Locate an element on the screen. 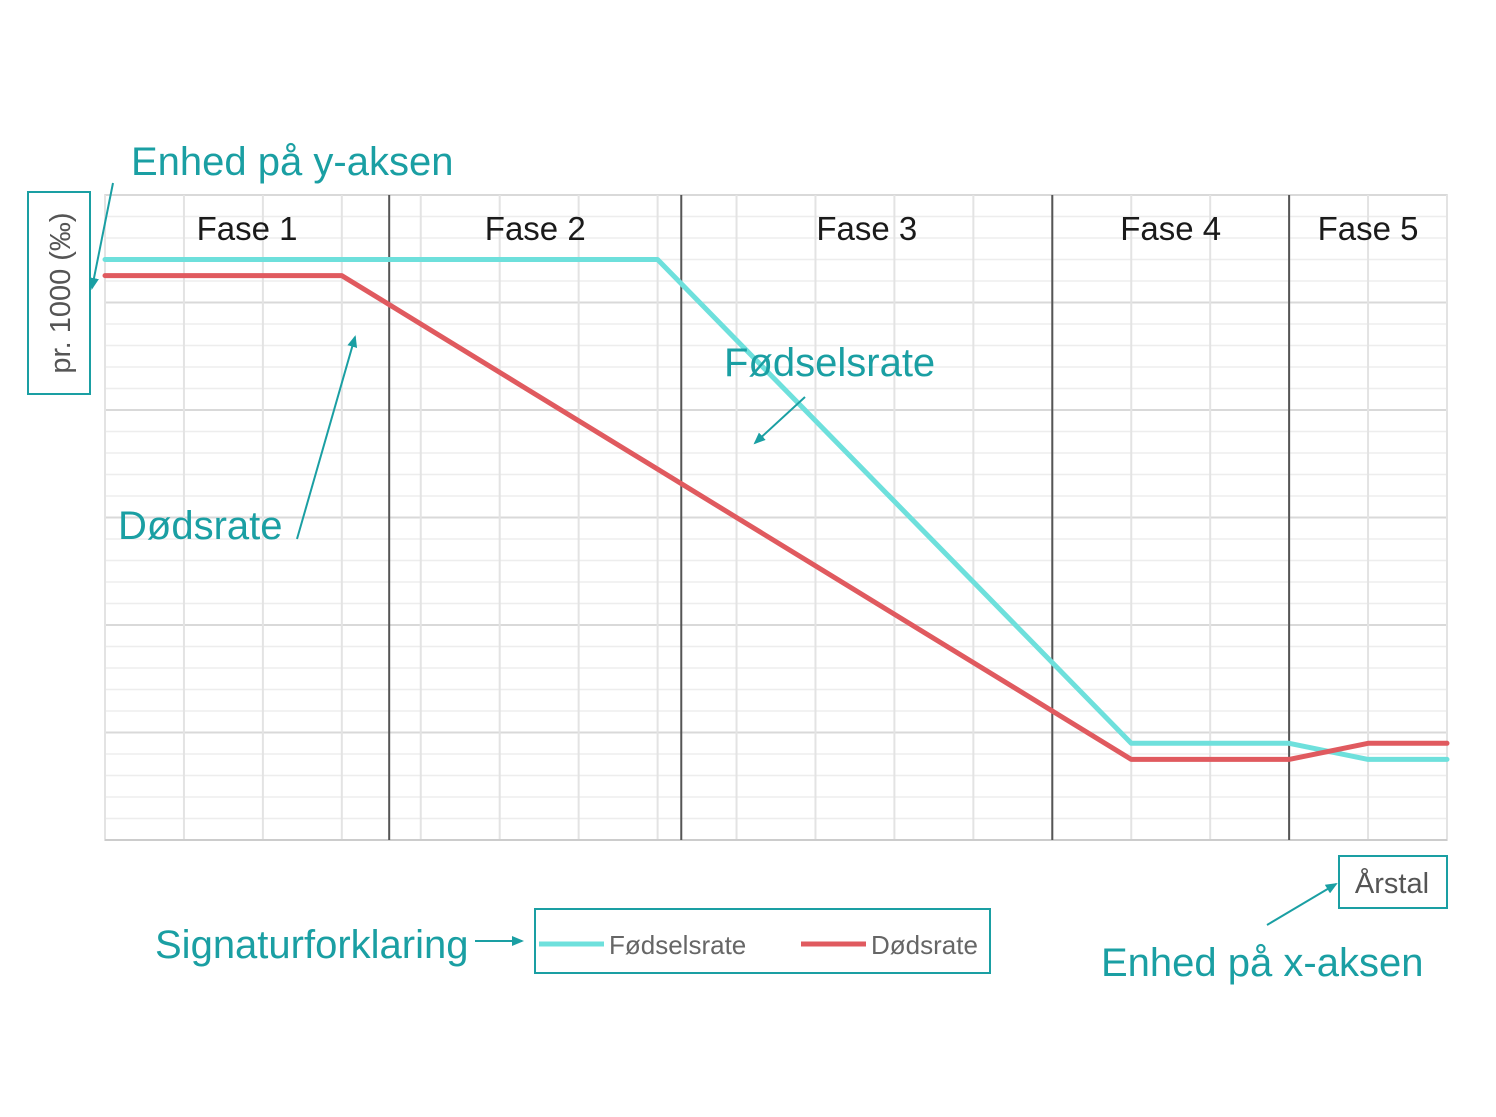  x-axis-label-box is located at coordinates (1393, 882).